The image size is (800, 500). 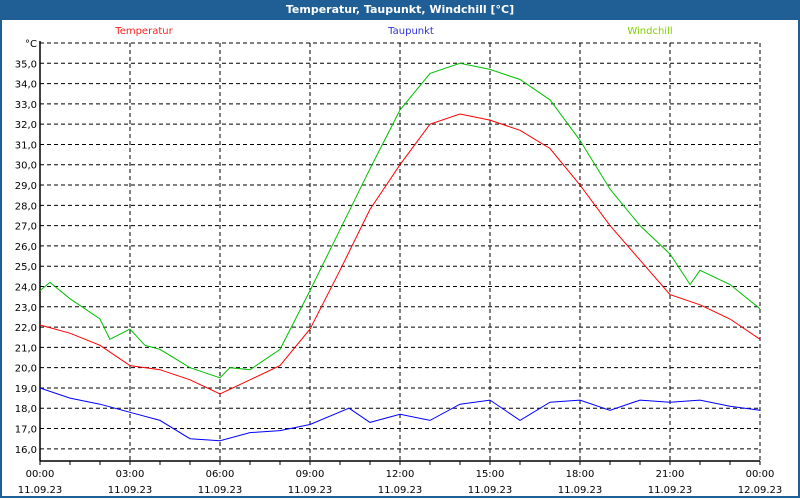 What do you see at coordinates (26, 287) in the screenshot?
I see `y-tick-label: 24,0` at bounding box center [26, 287].